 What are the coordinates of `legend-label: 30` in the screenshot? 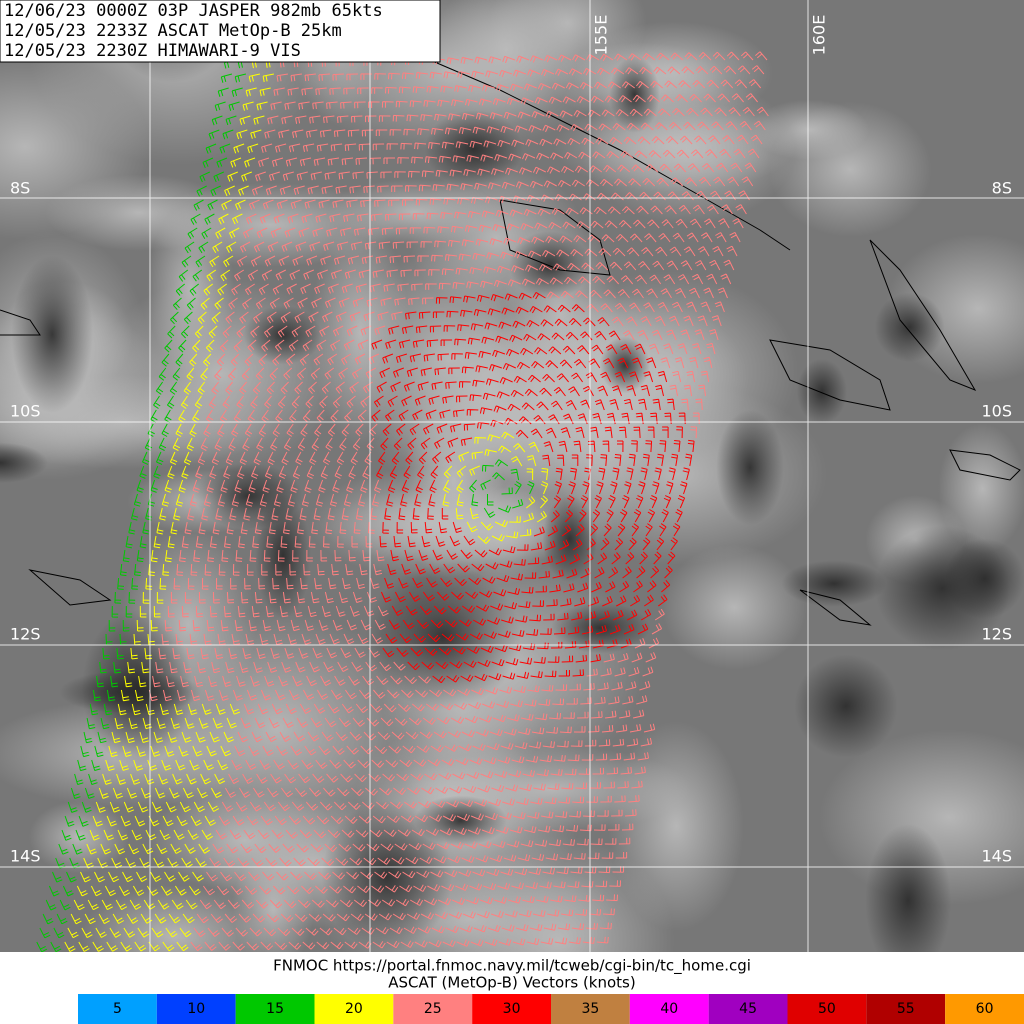 It's located at (512, 1009).